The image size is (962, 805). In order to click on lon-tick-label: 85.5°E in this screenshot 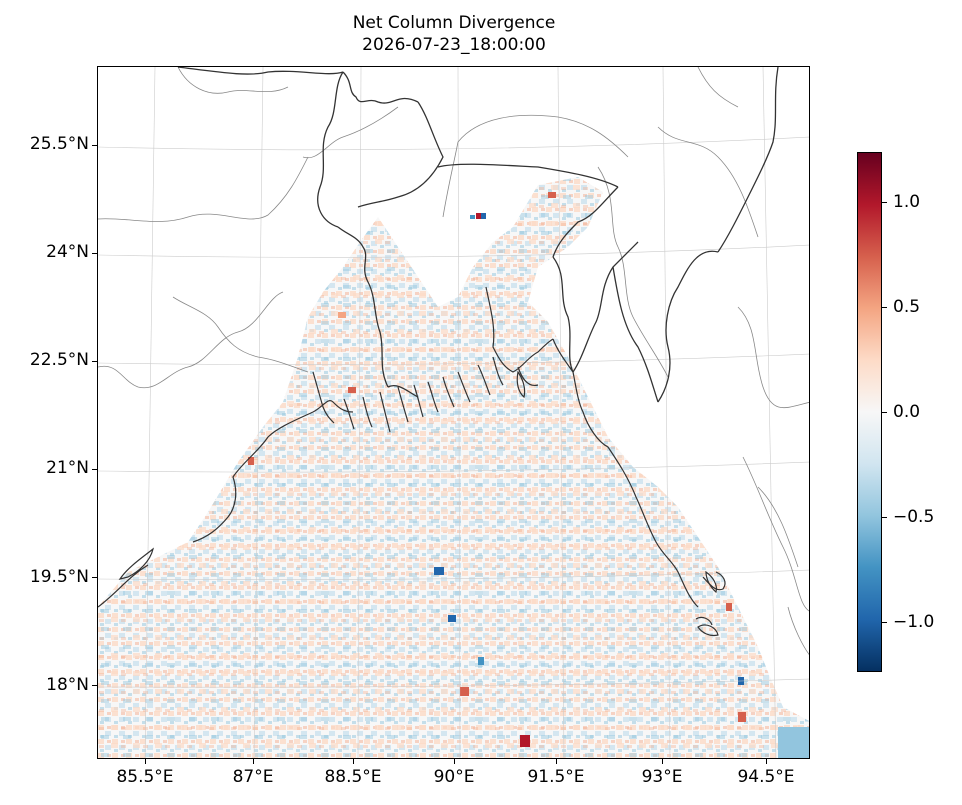, I will do `click(145, 777)`.